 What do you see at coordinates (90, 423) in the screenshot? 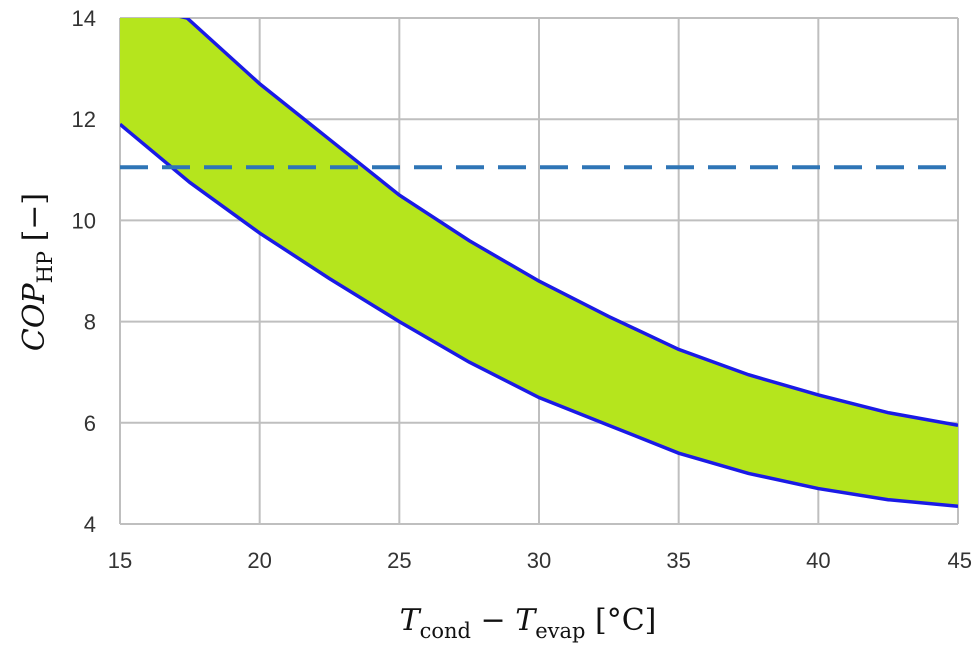
I see `y-tick-label: 6` at bounding box center [90, 423].